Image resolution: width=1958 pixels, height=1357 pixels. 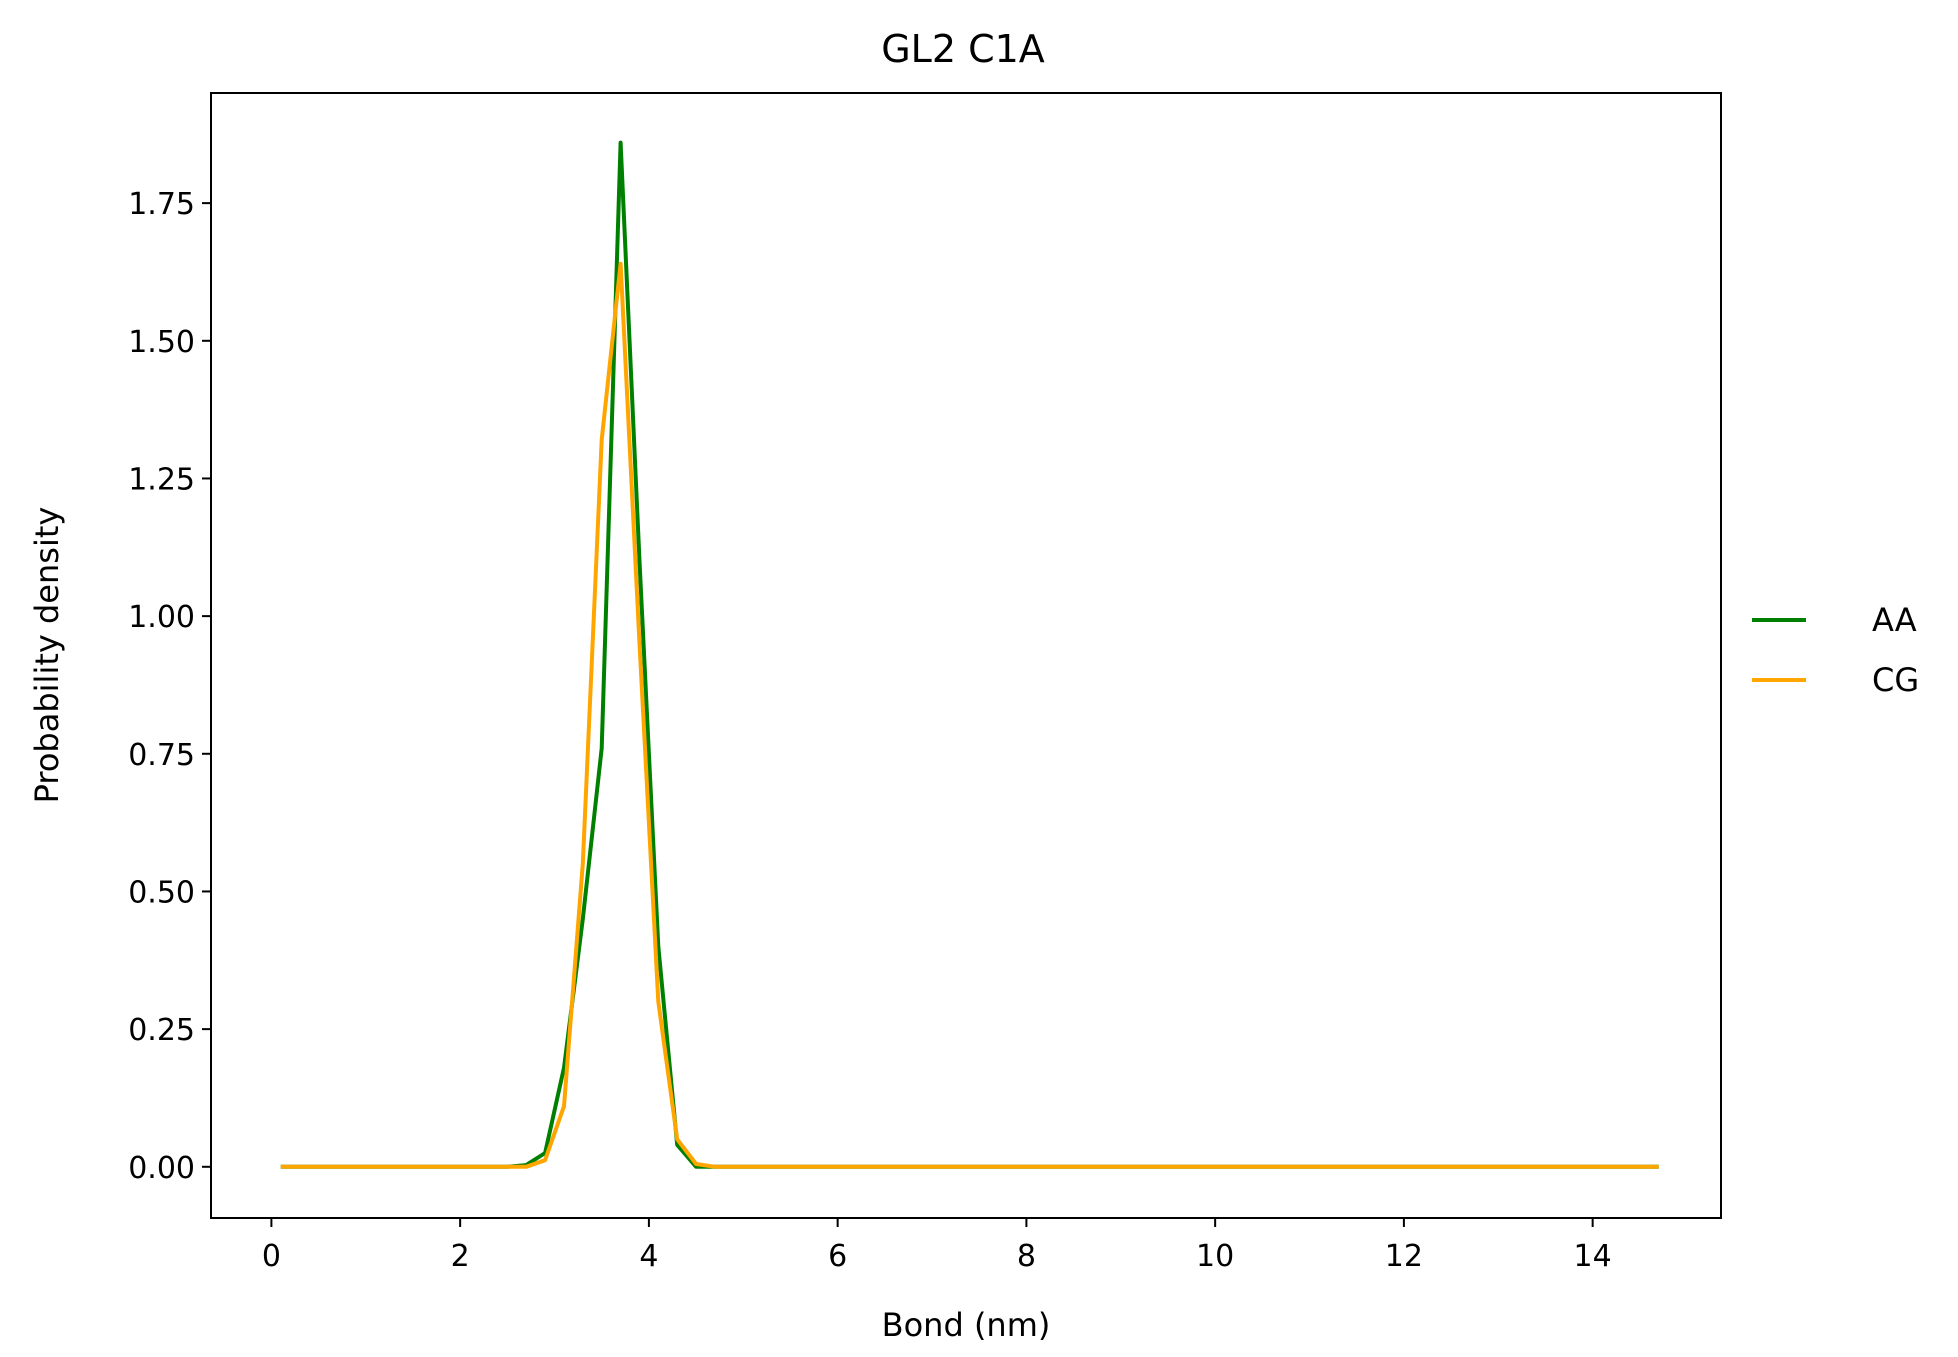 What do you see at coordinates (161, 204) in the screenshot?
I see `y-tick-label: 1.75` at bounding box center [161, 204].